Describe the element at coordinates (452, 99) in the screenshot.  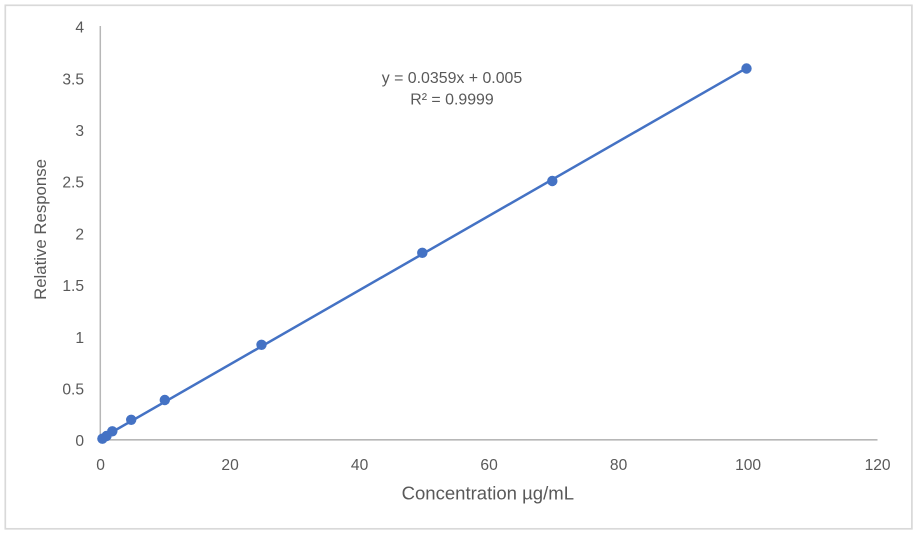
I see `svg-text: R² = 0.9999` at that location.